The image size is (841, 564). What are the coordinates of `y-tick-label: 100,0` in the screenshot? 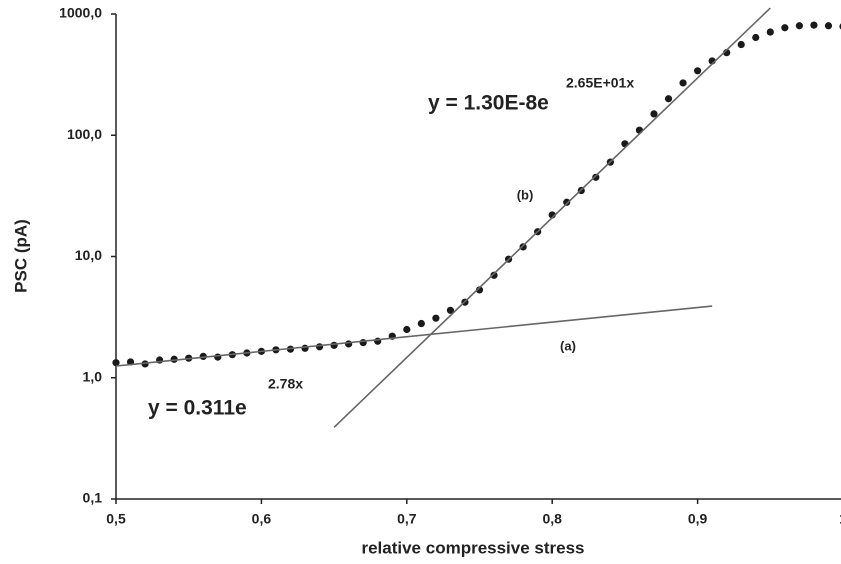 It's located at (84, 134).